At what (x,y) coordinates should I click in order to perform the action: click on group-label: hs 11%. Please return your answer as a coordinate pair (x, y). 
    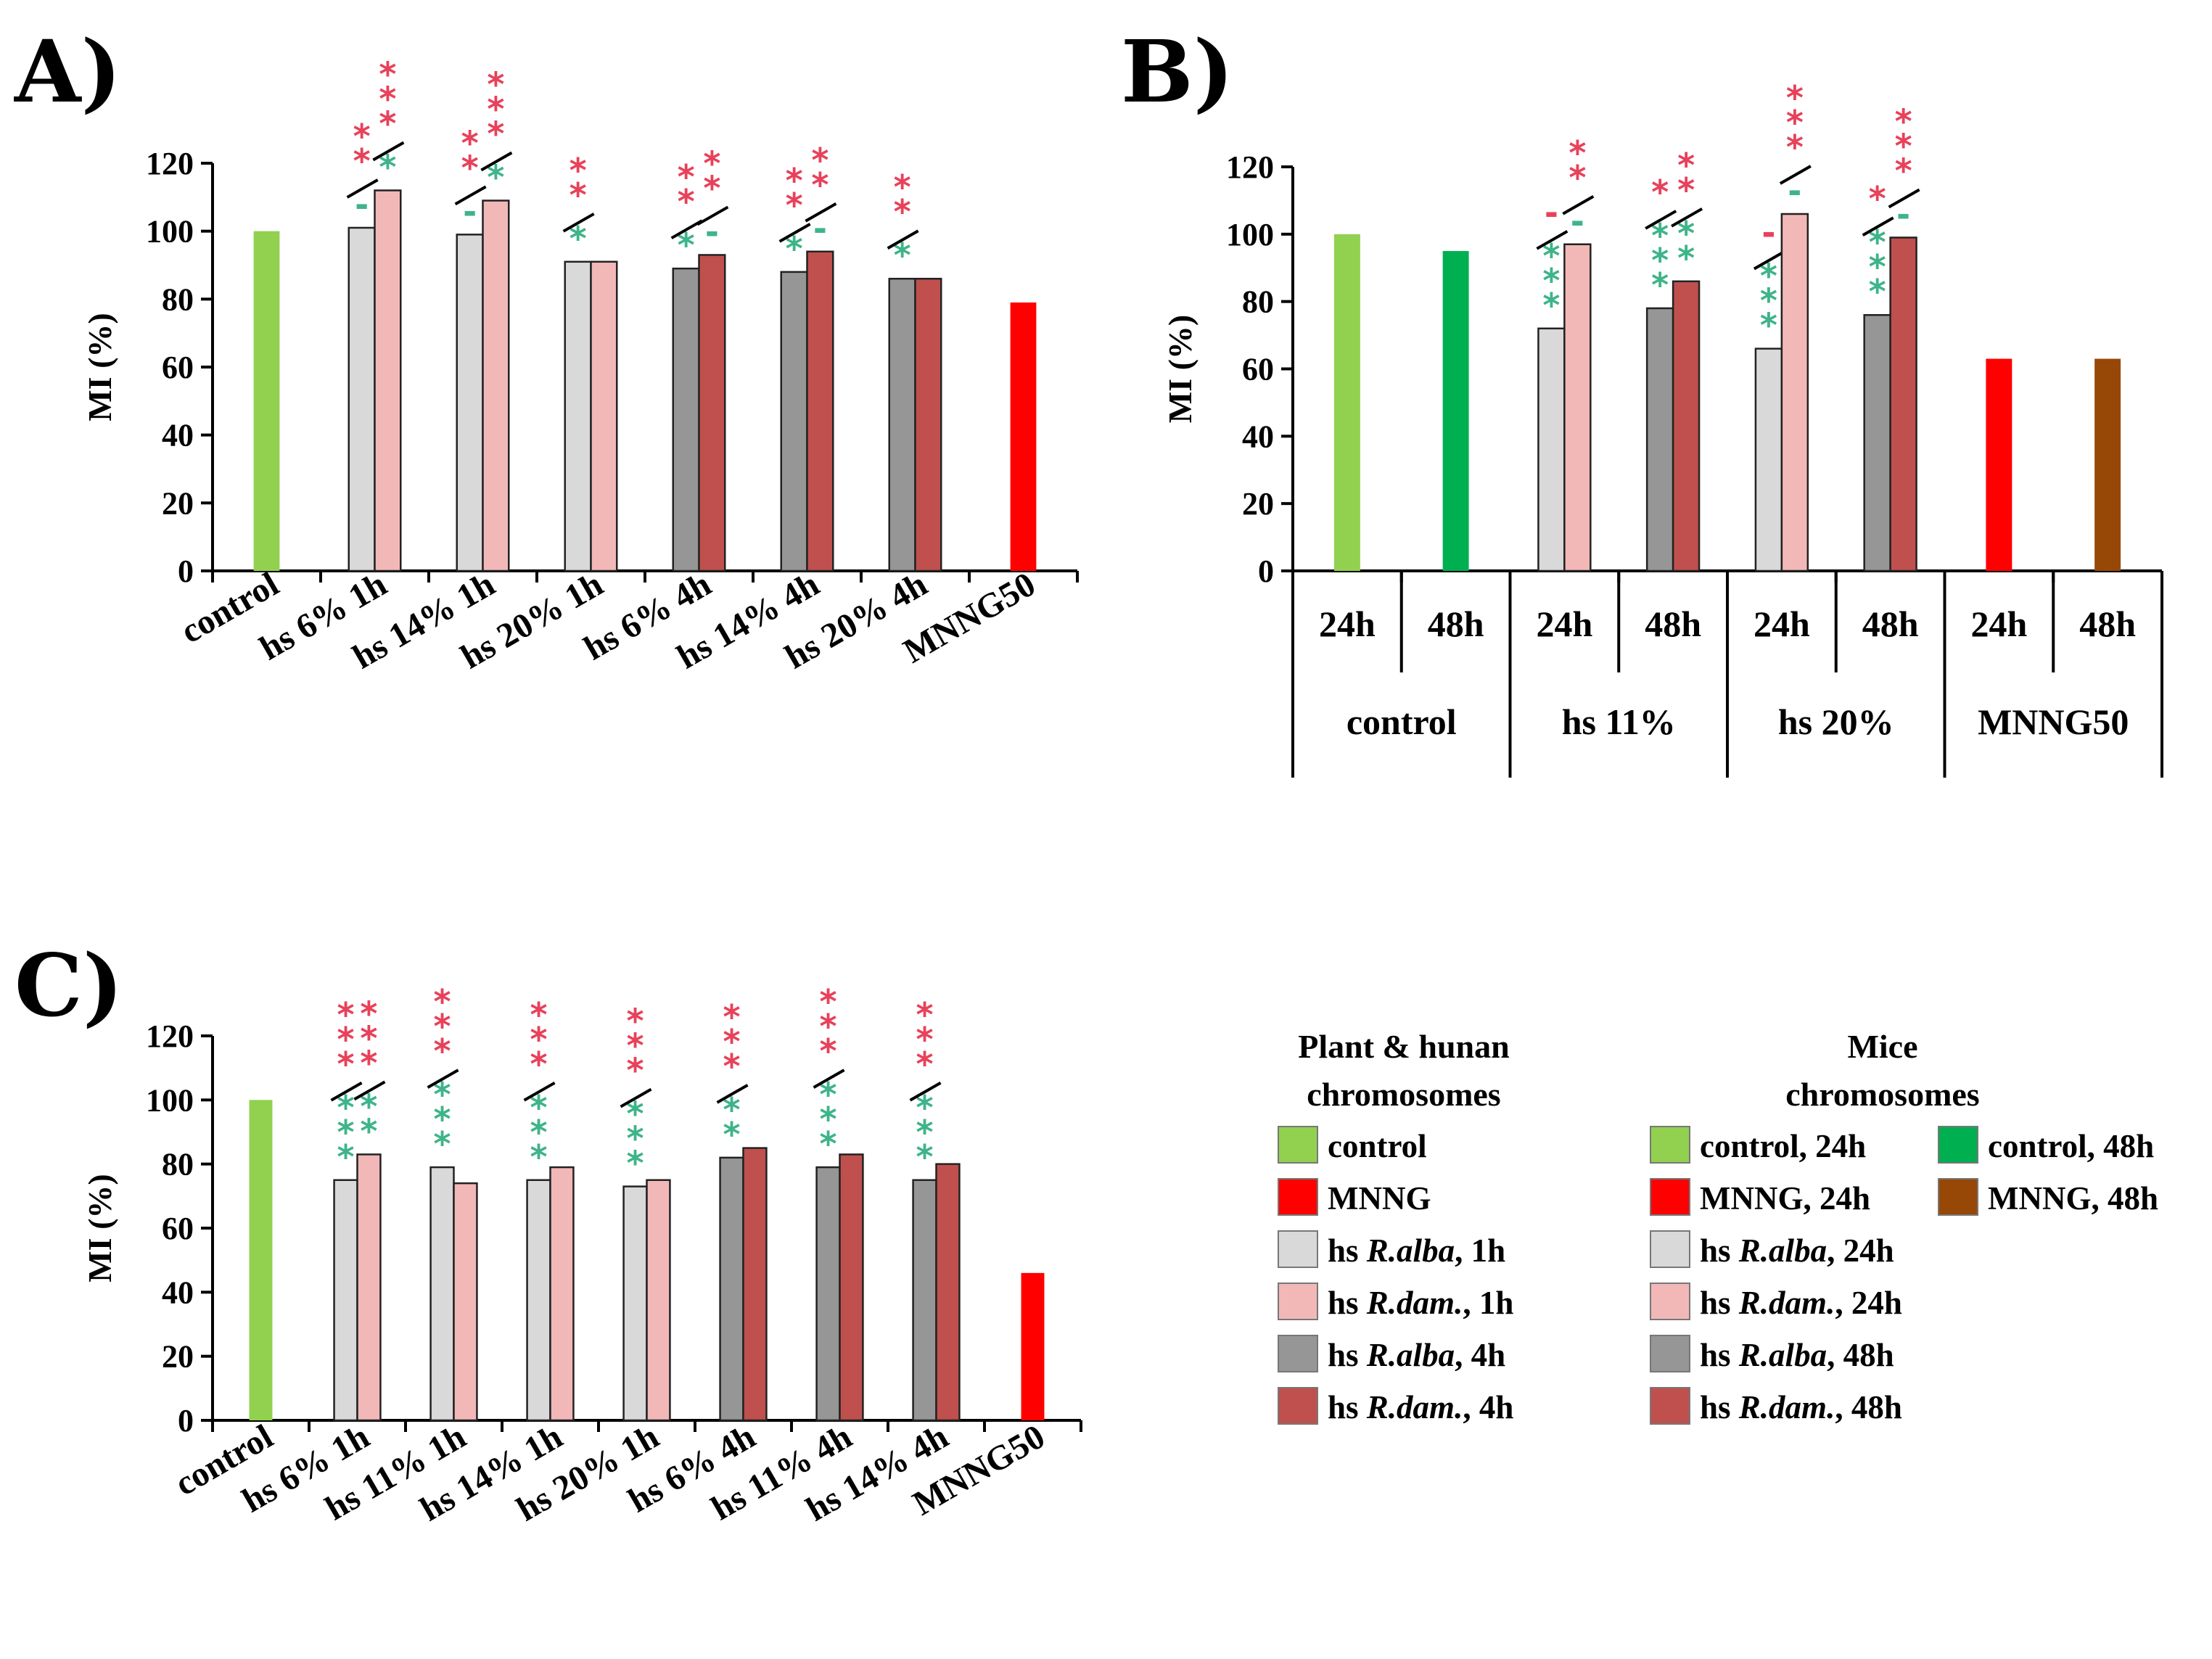
    Looking at the image, I should click on (1619, 721).